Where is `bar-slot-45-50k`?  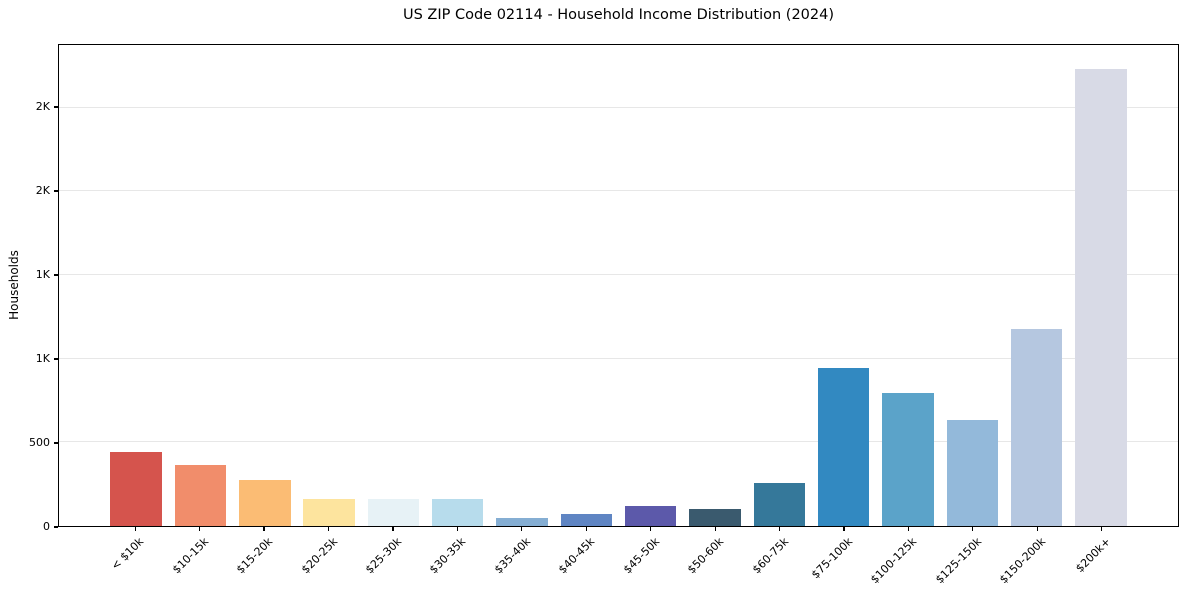 bar-slot-45-50k is located at coordinates (651, 285).